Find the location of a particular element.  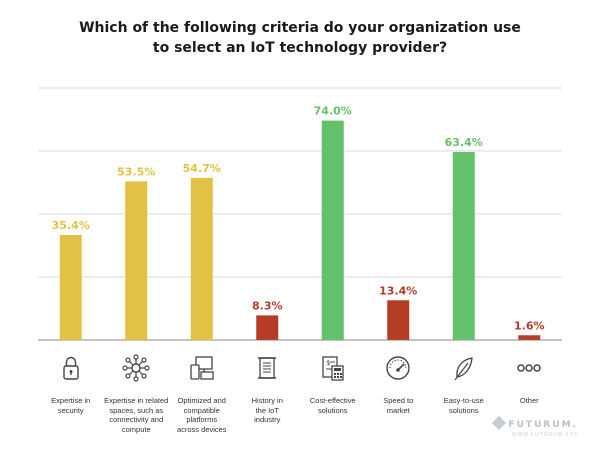

speedometer-icon is located at coordinates (398, 368).